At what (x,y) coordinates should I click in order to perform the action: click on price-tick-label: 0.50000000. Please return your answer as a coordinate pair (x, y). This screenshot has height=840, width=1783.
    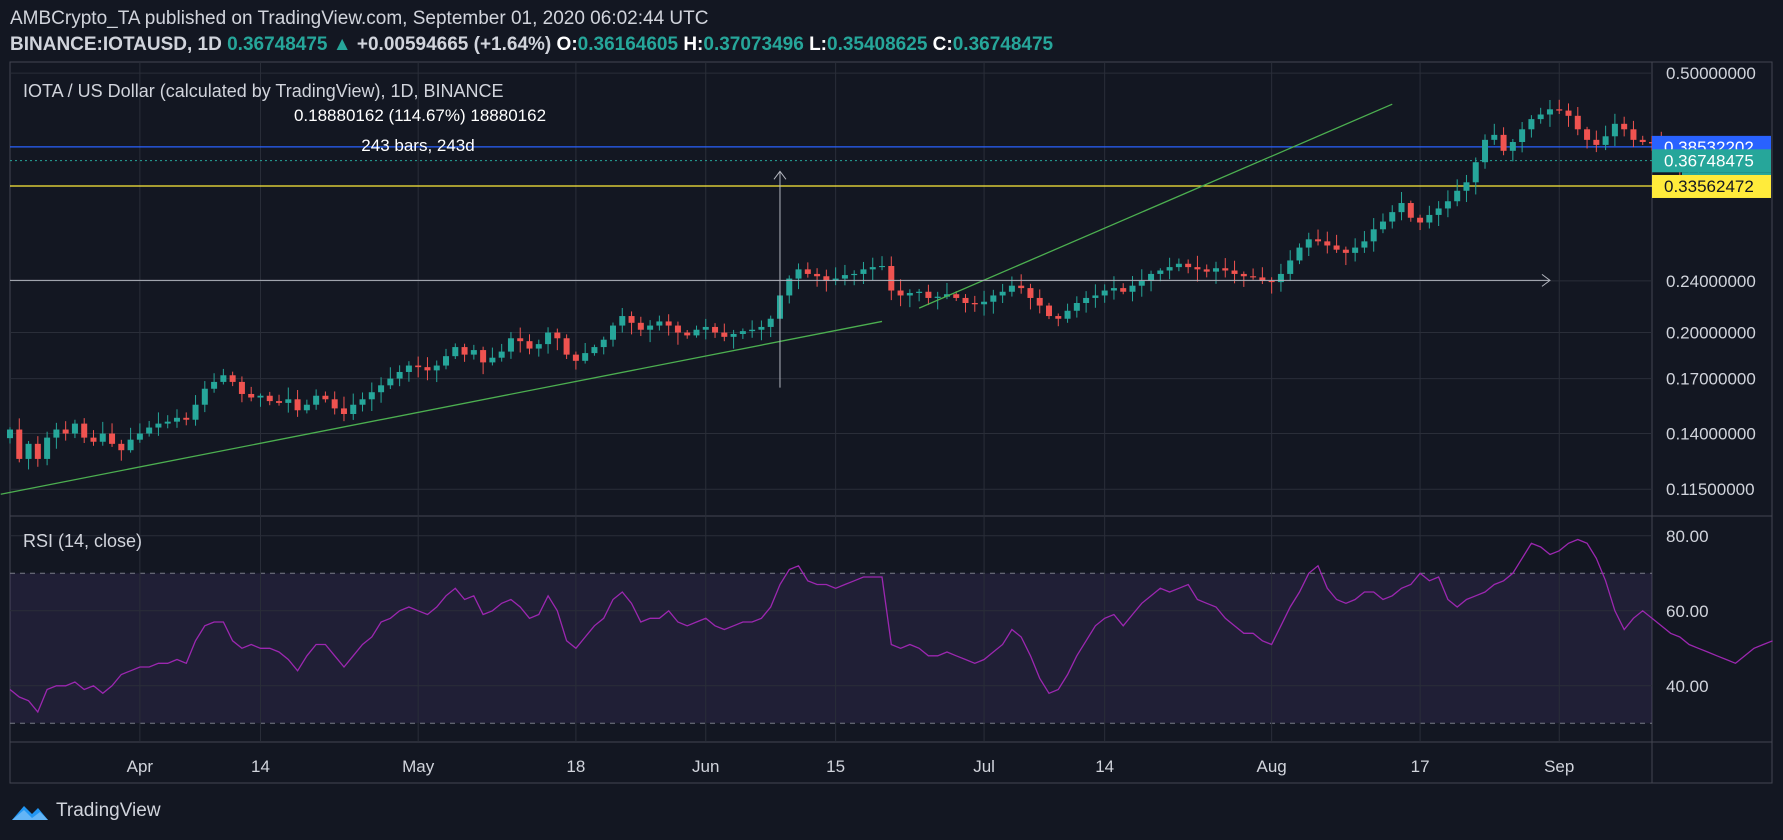
    Looking at the image, I should click on (1711, 73).